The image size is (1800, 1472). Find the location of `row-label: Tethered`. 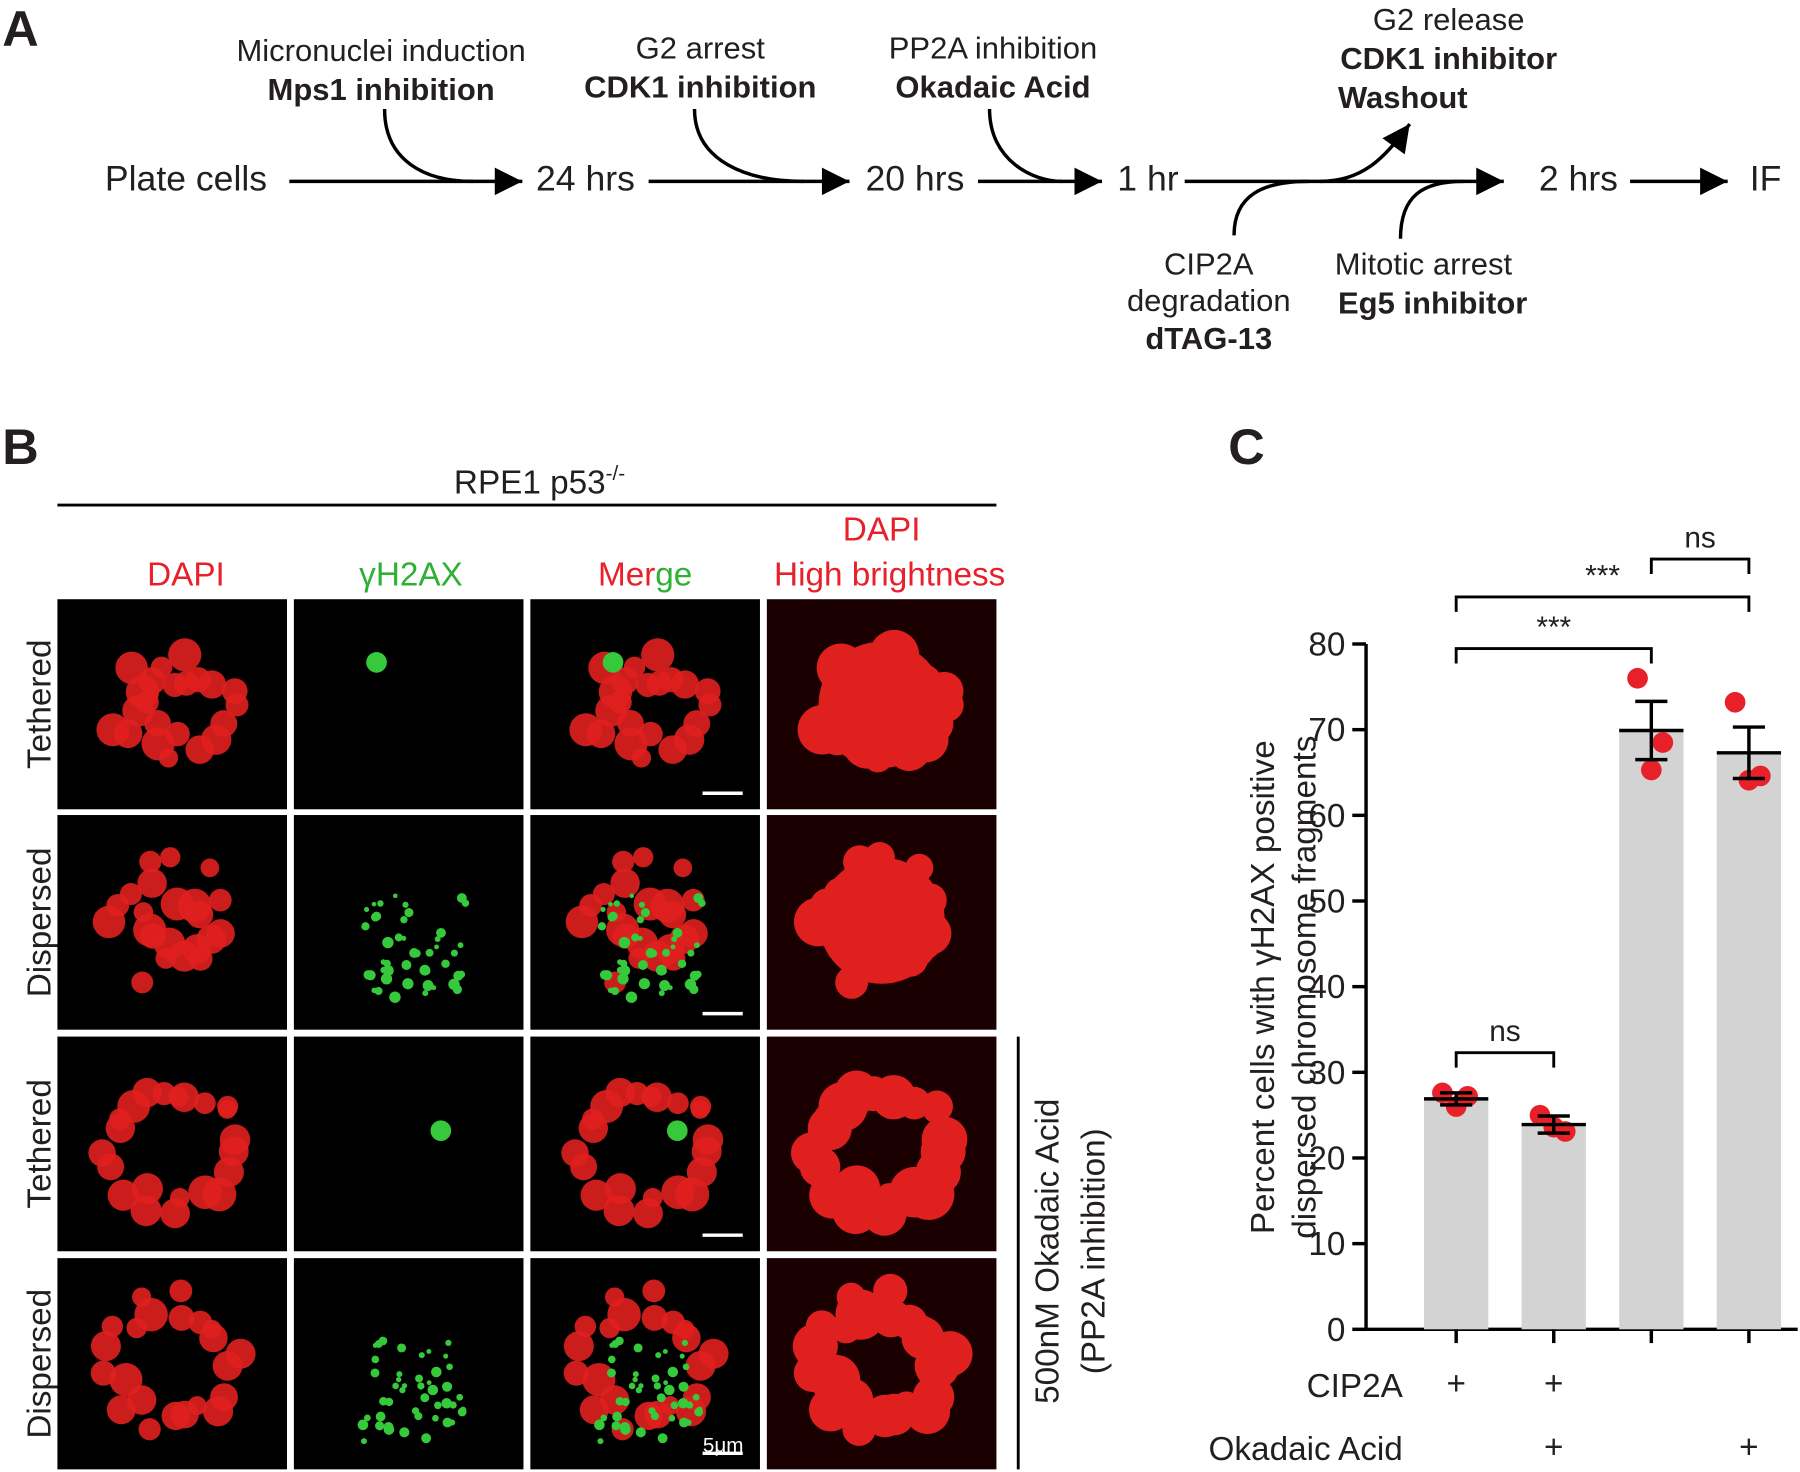

row-label: Tethered is located at coordinates (40, 704).